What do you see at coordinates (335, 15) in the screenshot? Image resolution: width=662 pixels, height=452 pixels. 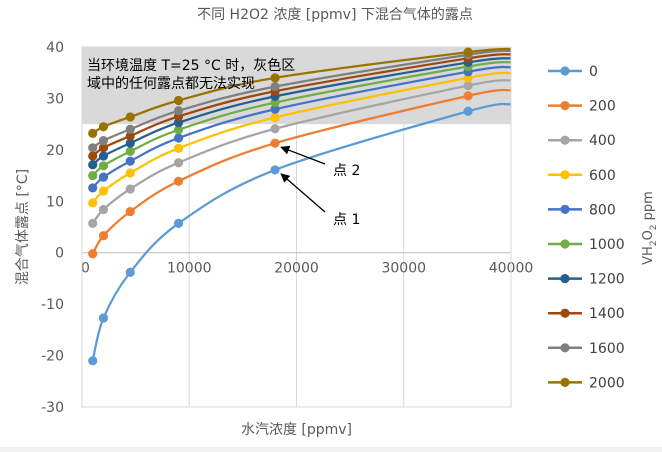 I see `chart-title: 不同 H2O2 浓度 [ppmv] 下混合气体的露点` at bounding box center [335, 15].